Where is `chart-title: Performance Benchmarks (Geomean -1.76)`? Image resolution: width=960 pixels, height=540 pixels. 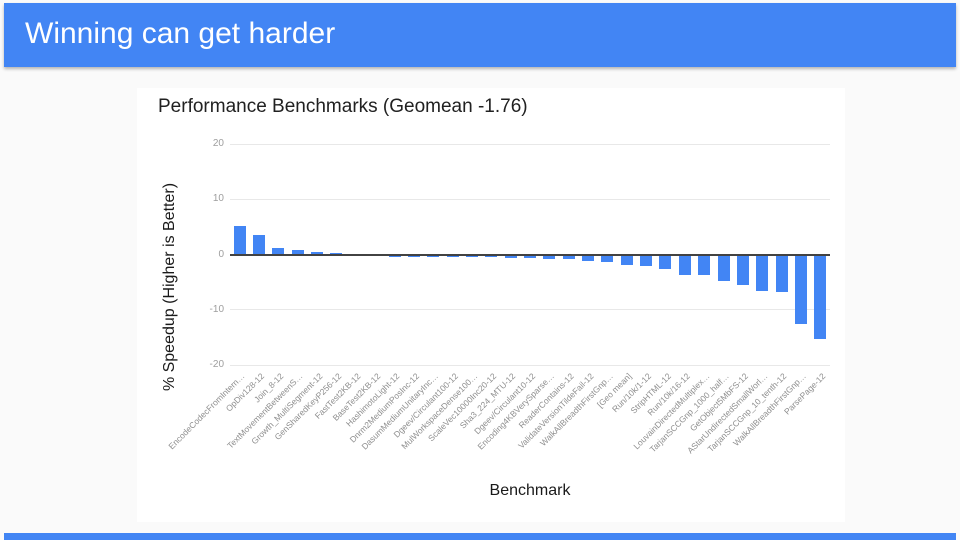 chart-title: Performance Benchmarks (Geomean -1.76) is located at coordinates (343, 106).